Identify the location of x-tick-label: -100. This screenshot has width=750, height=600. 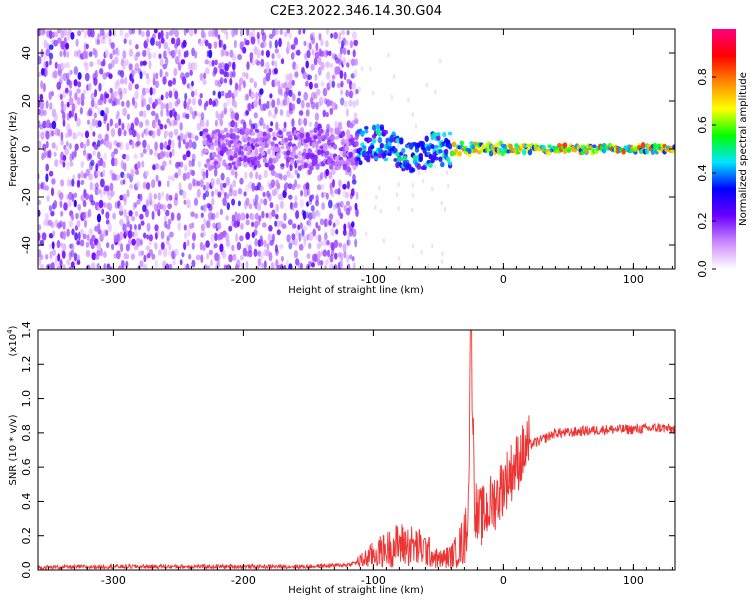
(373, 580).